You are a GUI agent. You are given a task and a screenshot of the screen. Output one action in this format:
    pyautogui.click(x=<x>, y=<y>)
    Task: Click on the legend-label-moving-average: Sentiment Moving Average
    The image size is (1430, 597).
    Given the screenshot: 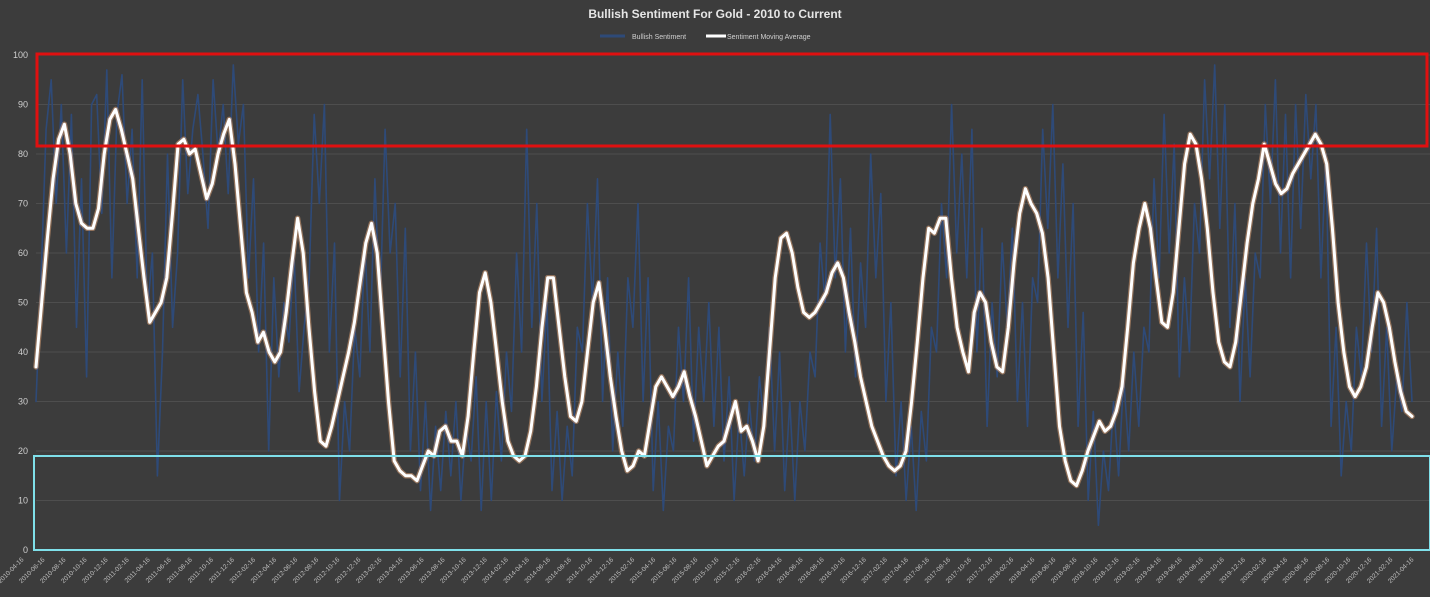 What is the action you would take?
    pyautogui.click(x=769, y=37)
    